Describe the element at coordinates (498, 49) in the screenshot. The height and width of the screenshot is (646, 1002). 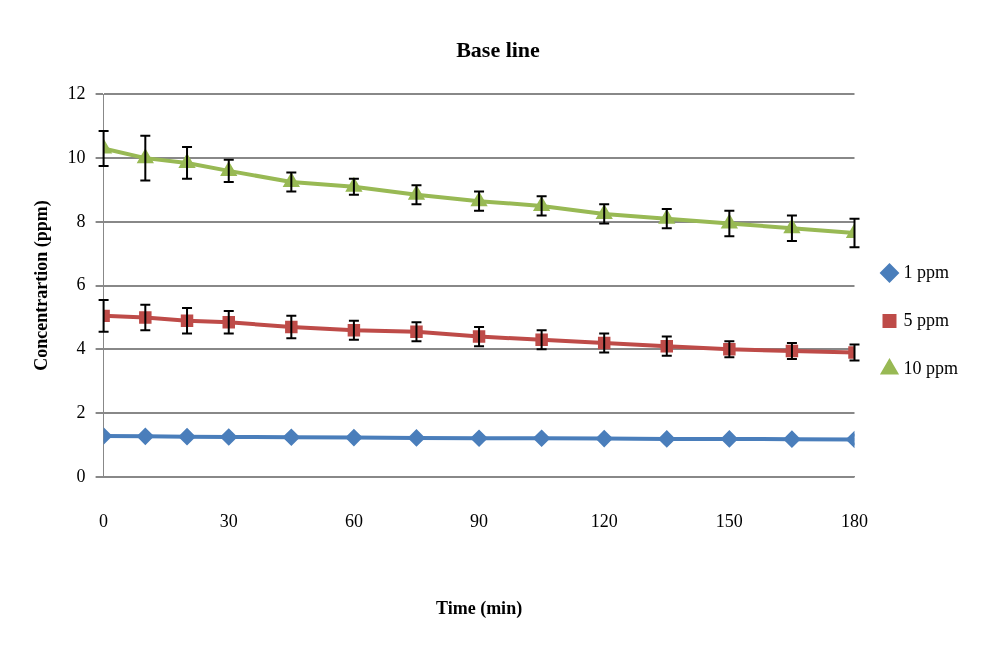
I see `chart-title: Base line` at that location.